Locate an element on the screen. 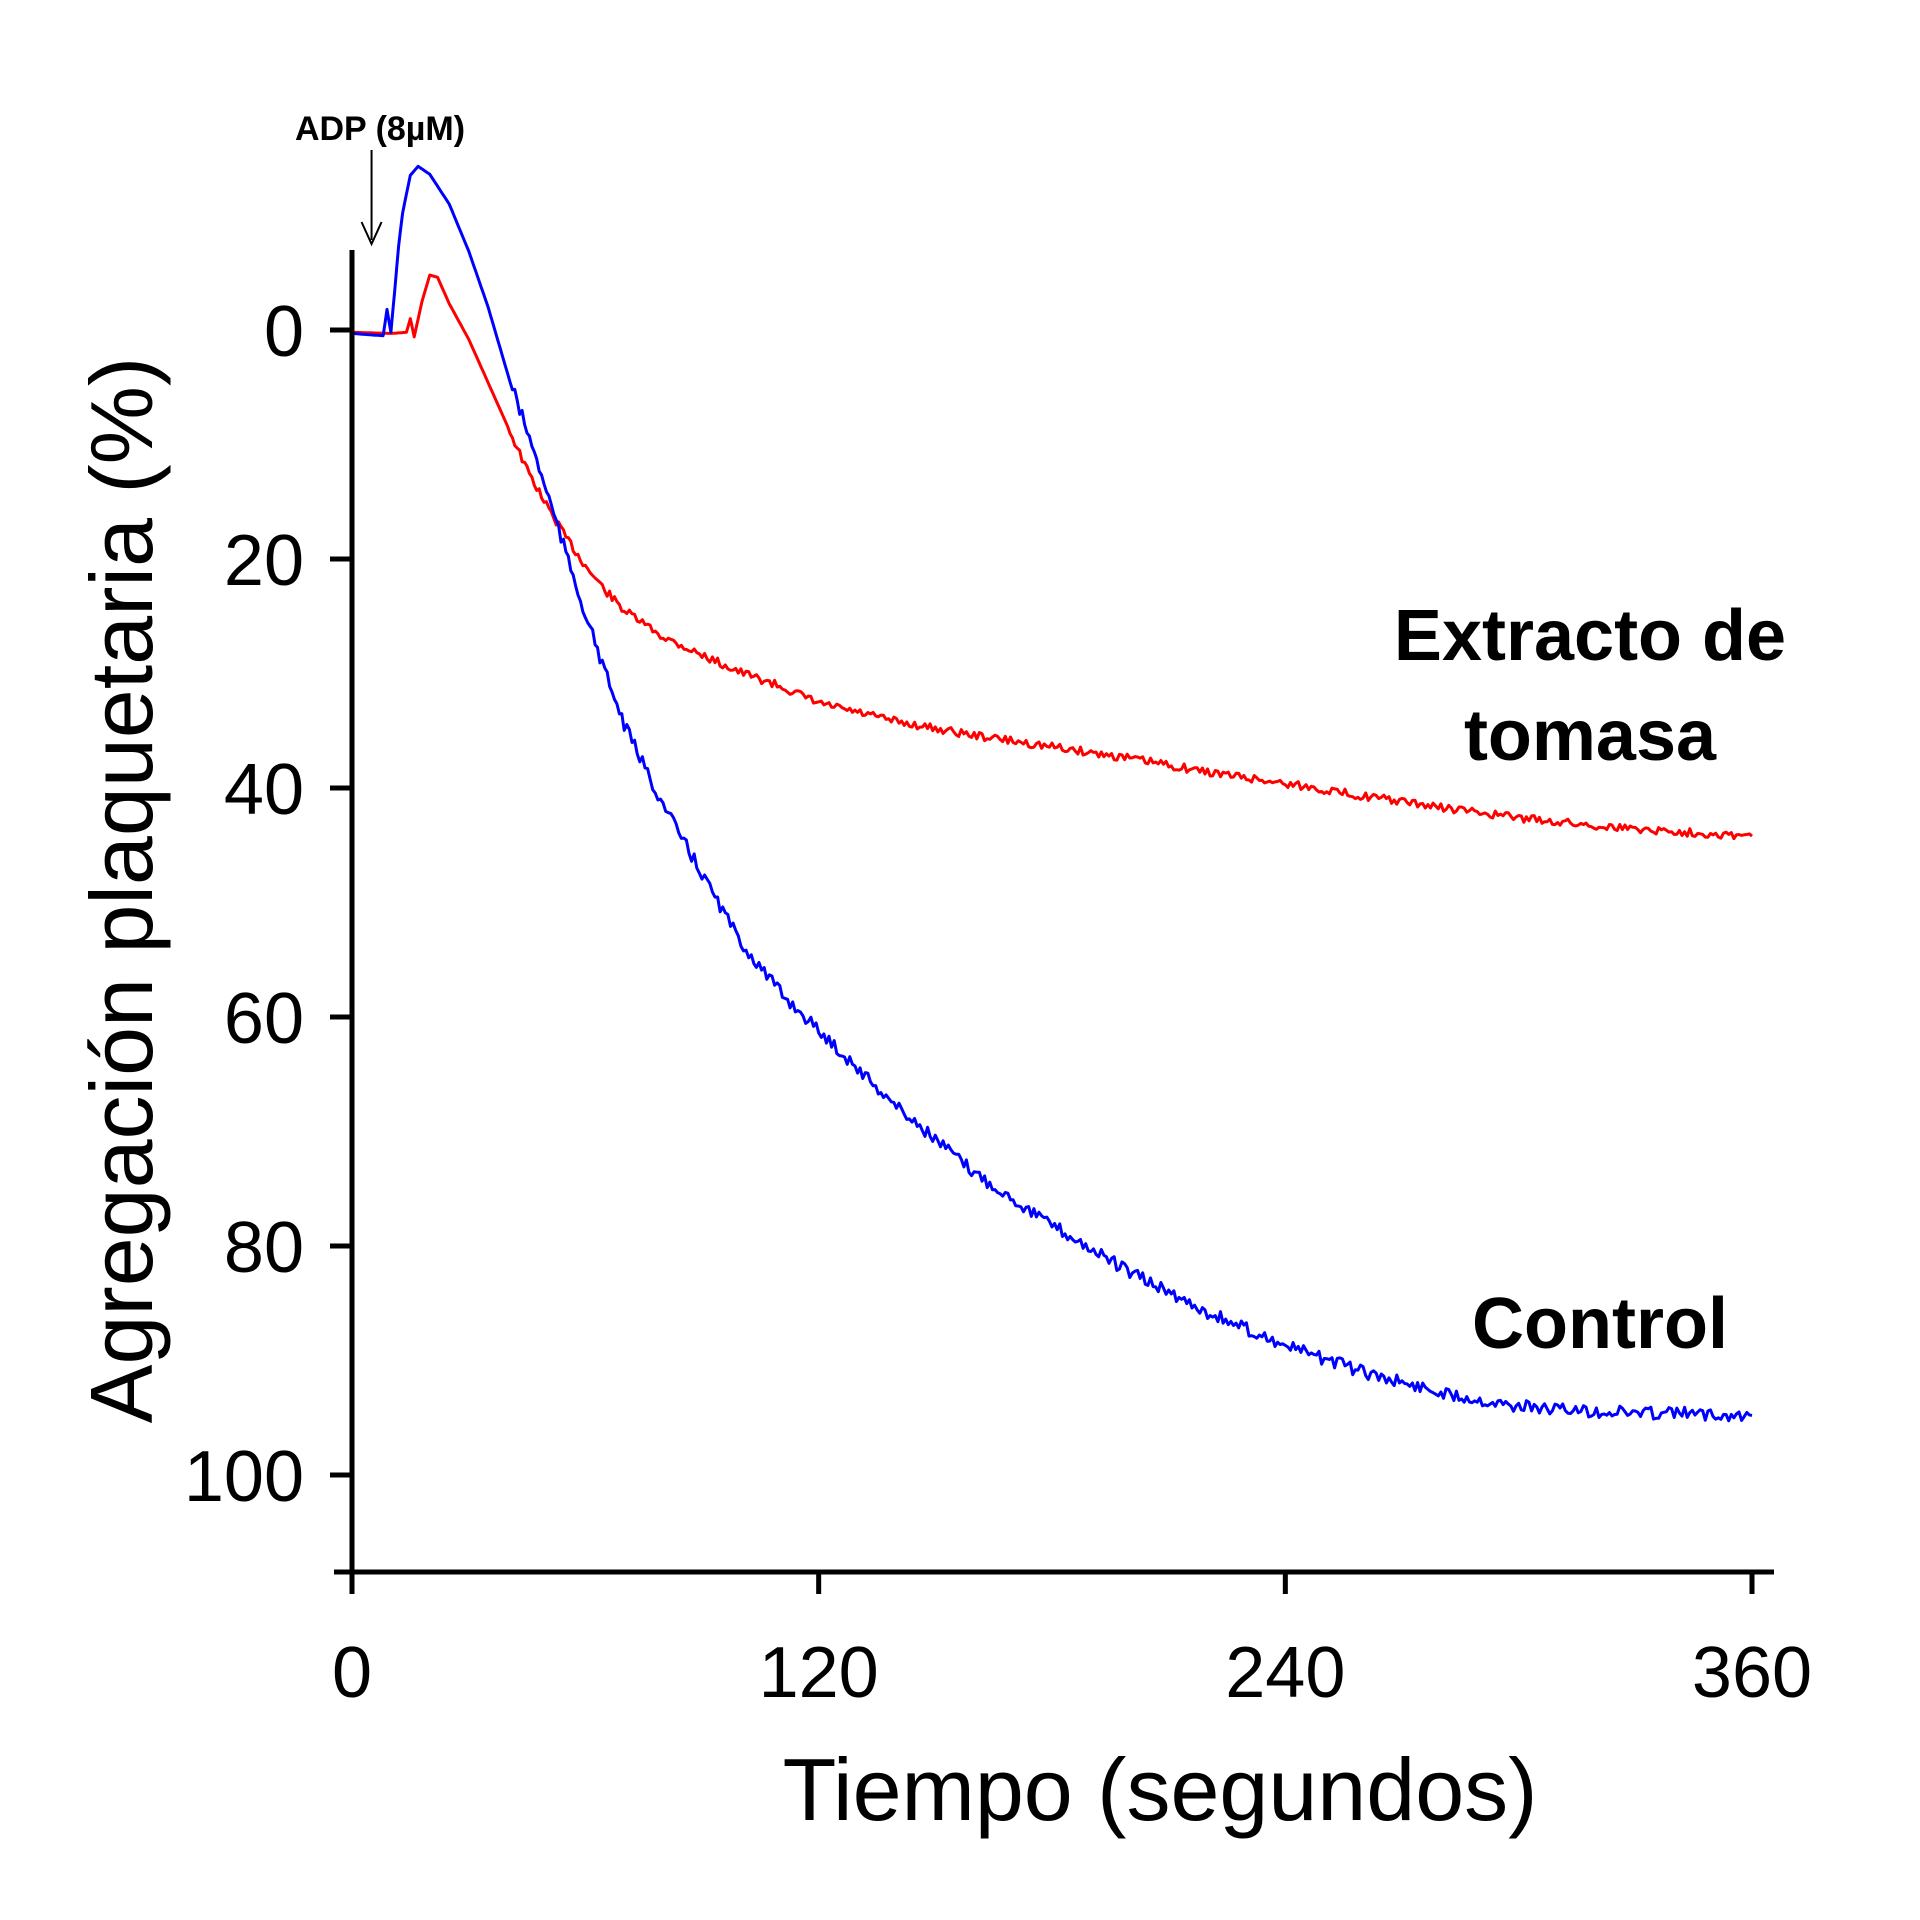  y-tick-label: 0 is located at coordinates (284, 332).